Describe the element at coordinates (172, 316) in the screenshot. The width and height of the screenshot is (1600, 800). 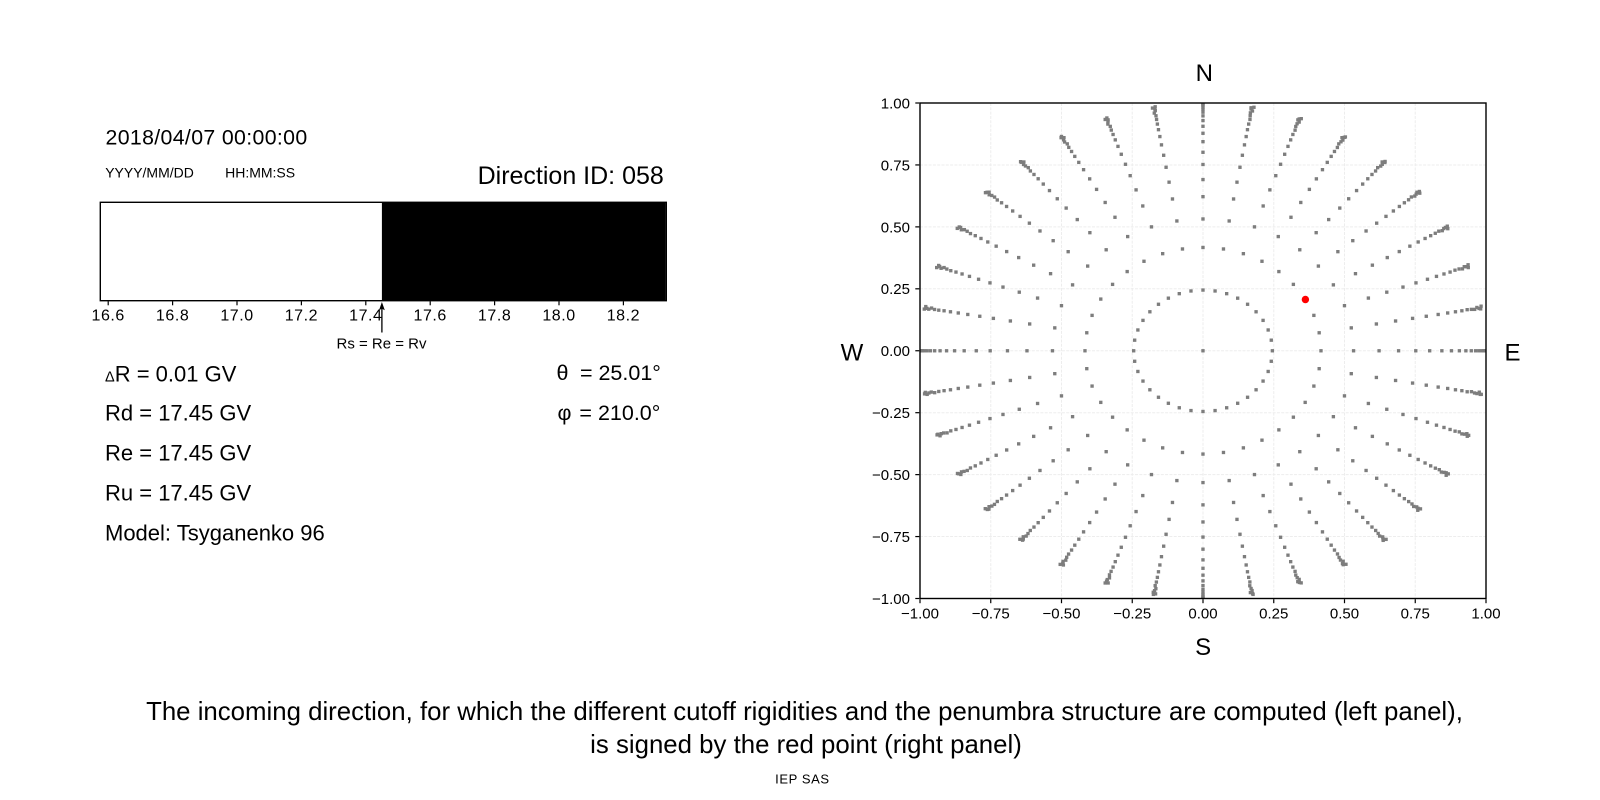
I see `svg-text: 16.8` at that location.